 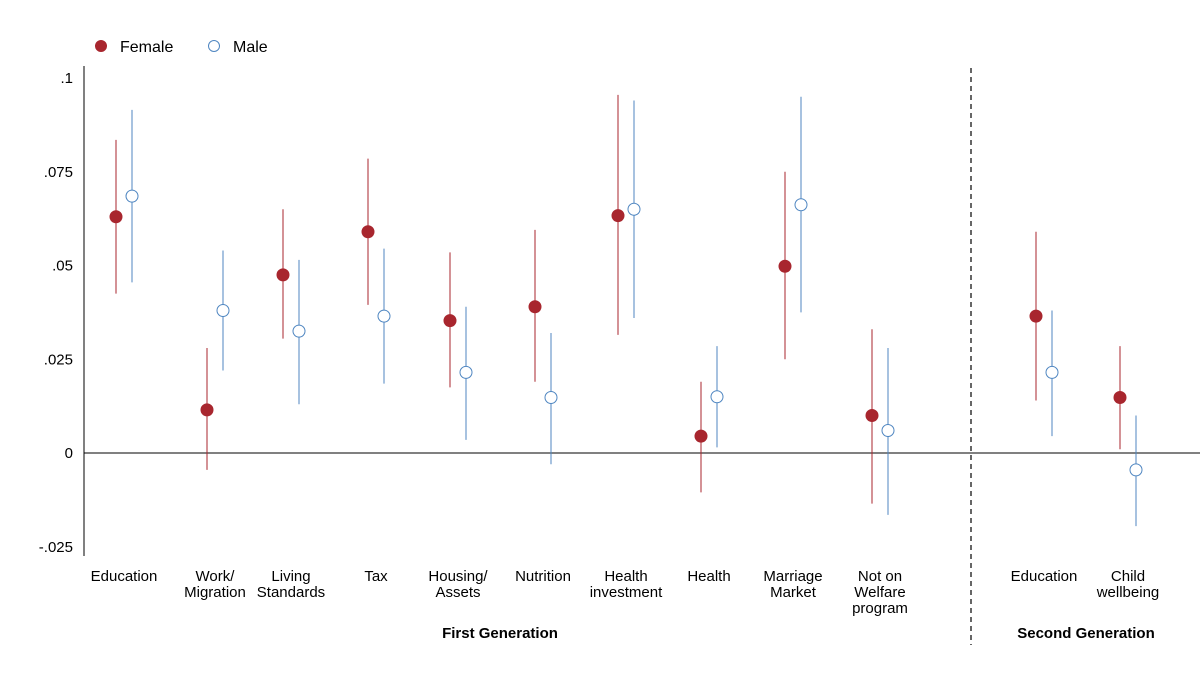 What do you see at coordinates (708, 576) in the screenshot?
I see `category-label: Health` at bounding box center [708, 576].